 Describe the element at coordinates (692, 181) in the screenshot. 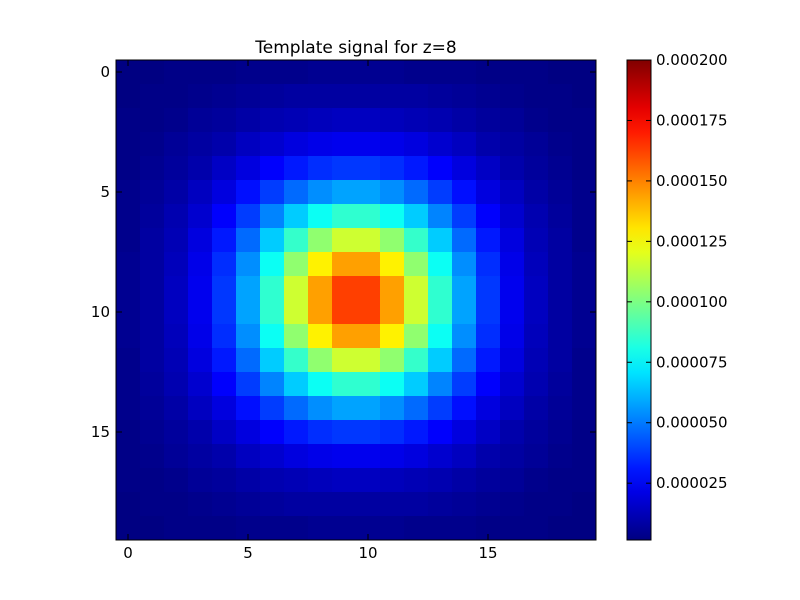

I see `colorbar-tick-label: 0.000150` at that location.